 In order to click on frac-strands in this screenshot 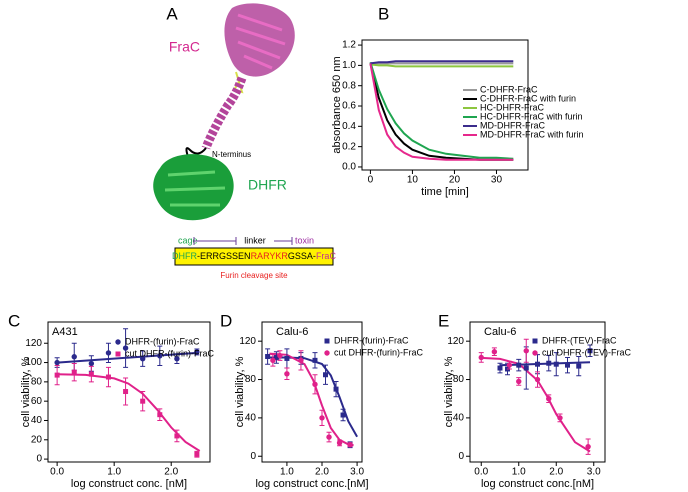, I will do `click(260, 41)`.